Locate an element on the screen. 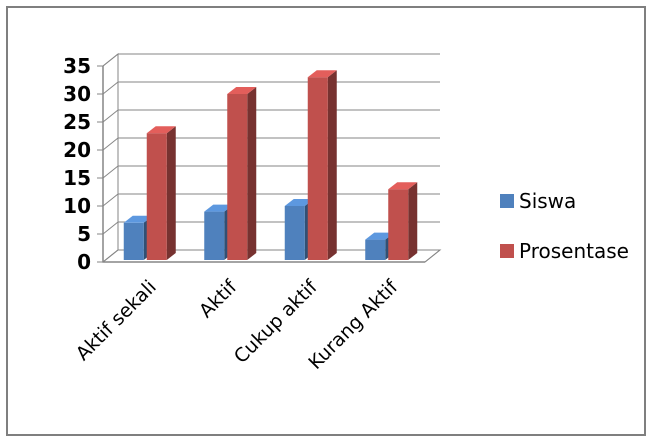 The width and height of the screenshot is (656, 445). y-tick-label: 25 is located at coordinates (77, 122).